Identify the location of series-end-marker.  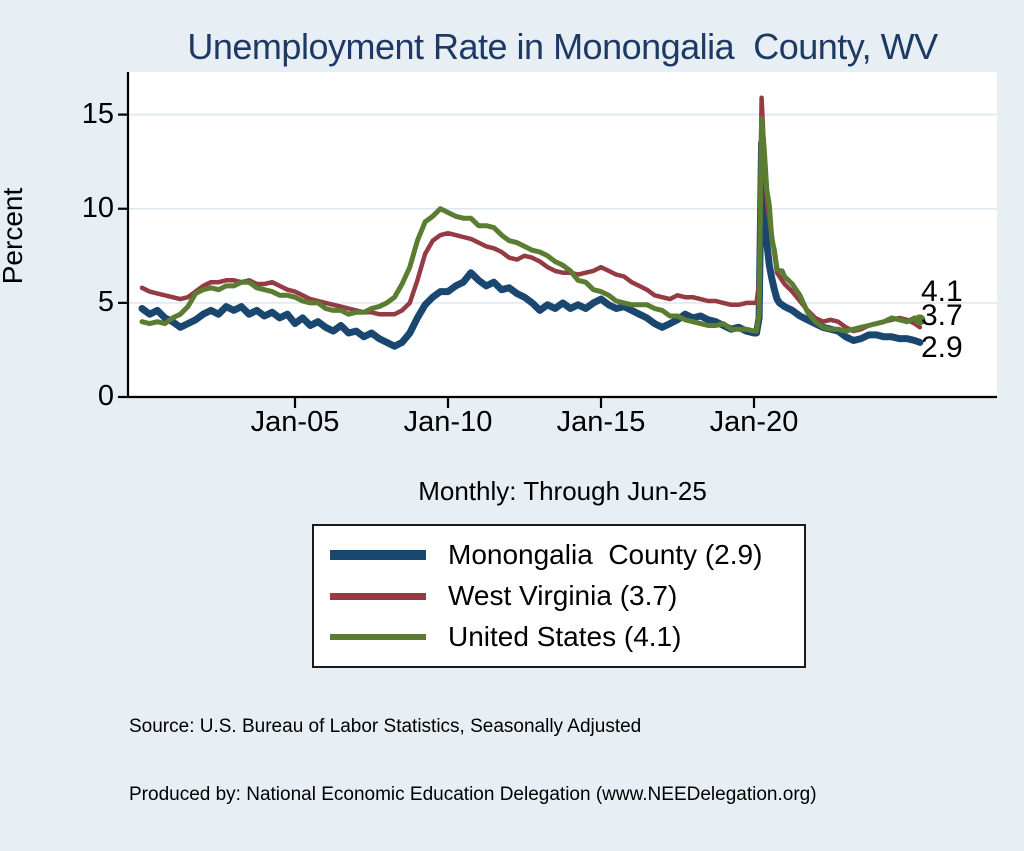
(920, 320).